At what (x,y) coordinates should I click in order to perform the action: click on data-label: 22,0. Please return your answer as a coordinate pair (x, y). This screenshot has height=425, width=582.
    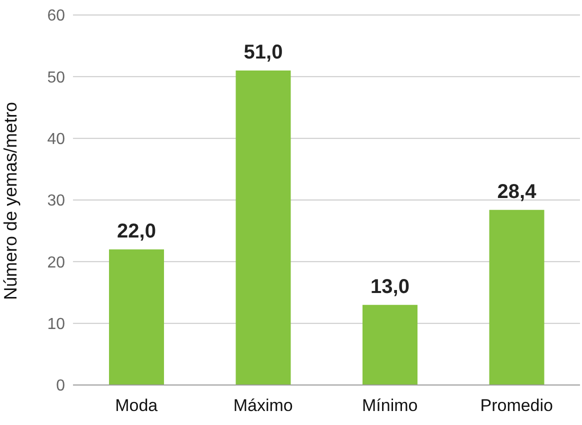
    Looking at the image, I should click on (136, 231).